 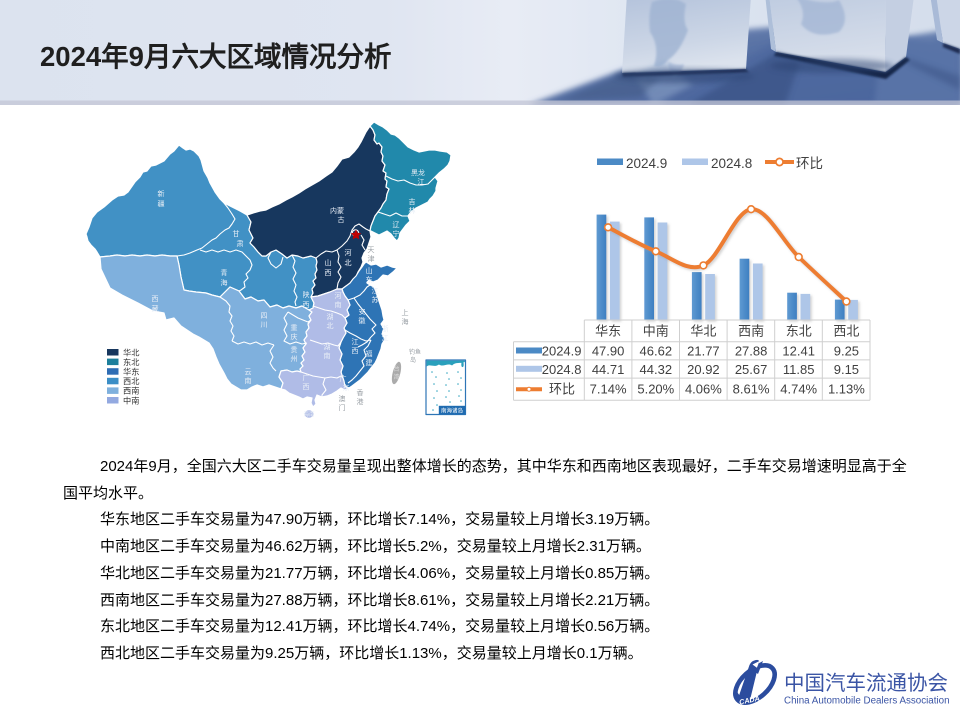 I want to click on svg-text: 肃, so click(x=240, y=243).